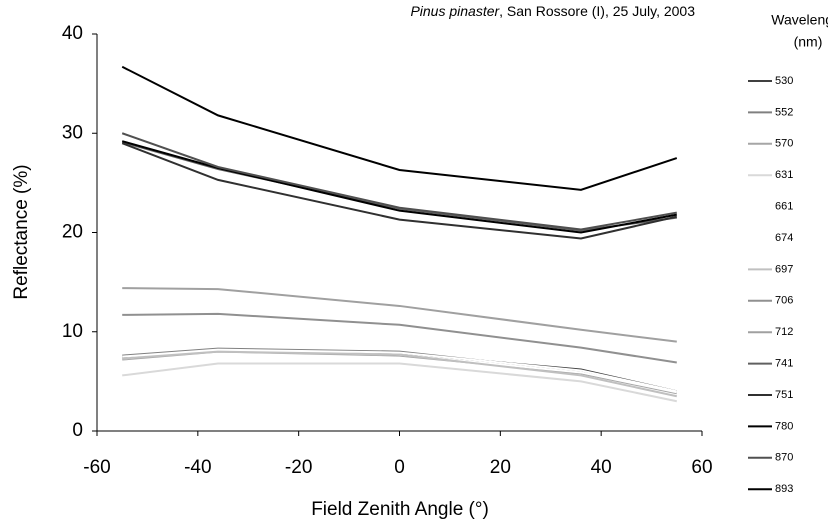  I want to click on x-tick-label: 60, so click(701, 467).